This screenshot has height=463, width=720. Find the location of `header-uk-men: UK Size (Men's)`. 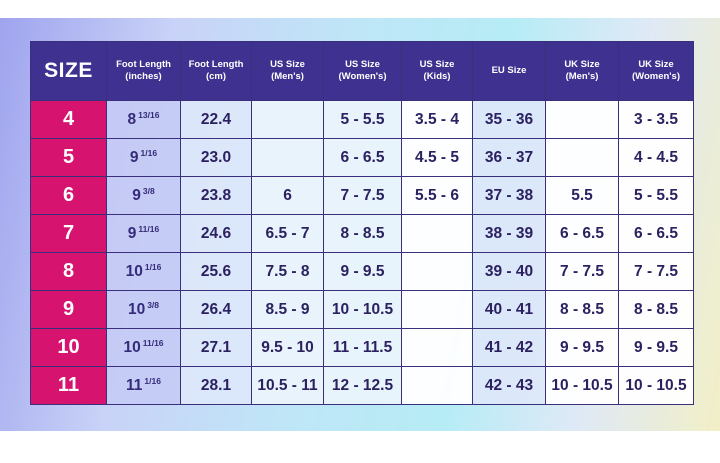

header-uk-men: UK Size (Men's) is located at coordinates (582, 71).